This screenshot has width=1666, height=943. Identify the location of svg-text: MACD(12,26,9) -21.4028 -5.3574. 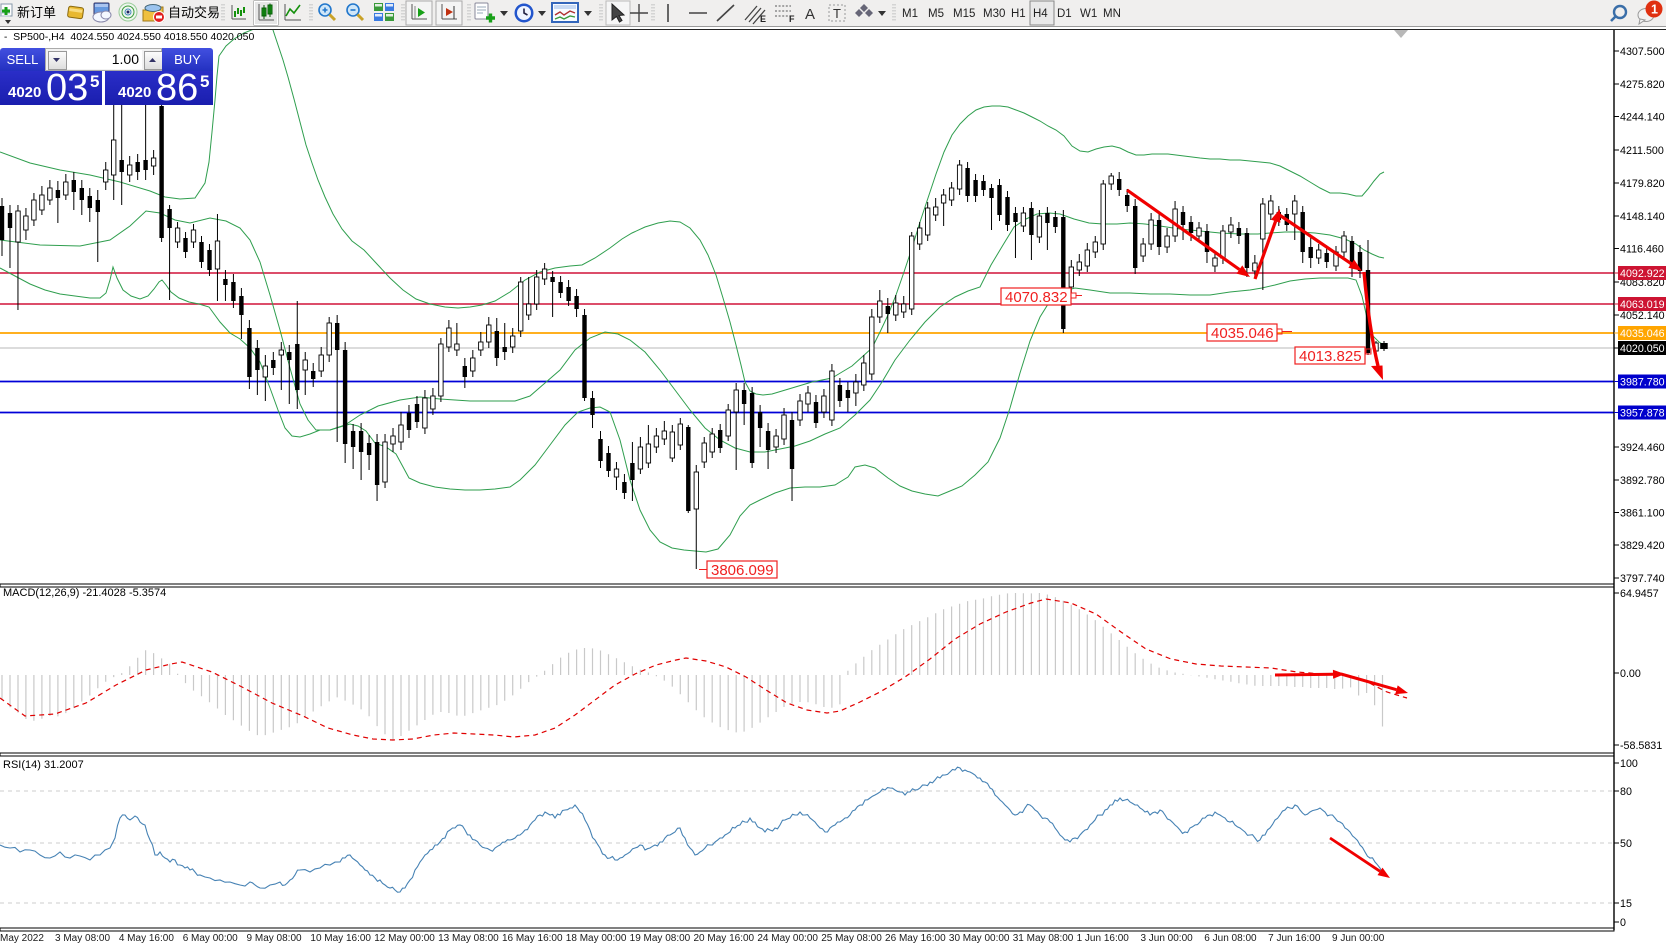
(84, 593).